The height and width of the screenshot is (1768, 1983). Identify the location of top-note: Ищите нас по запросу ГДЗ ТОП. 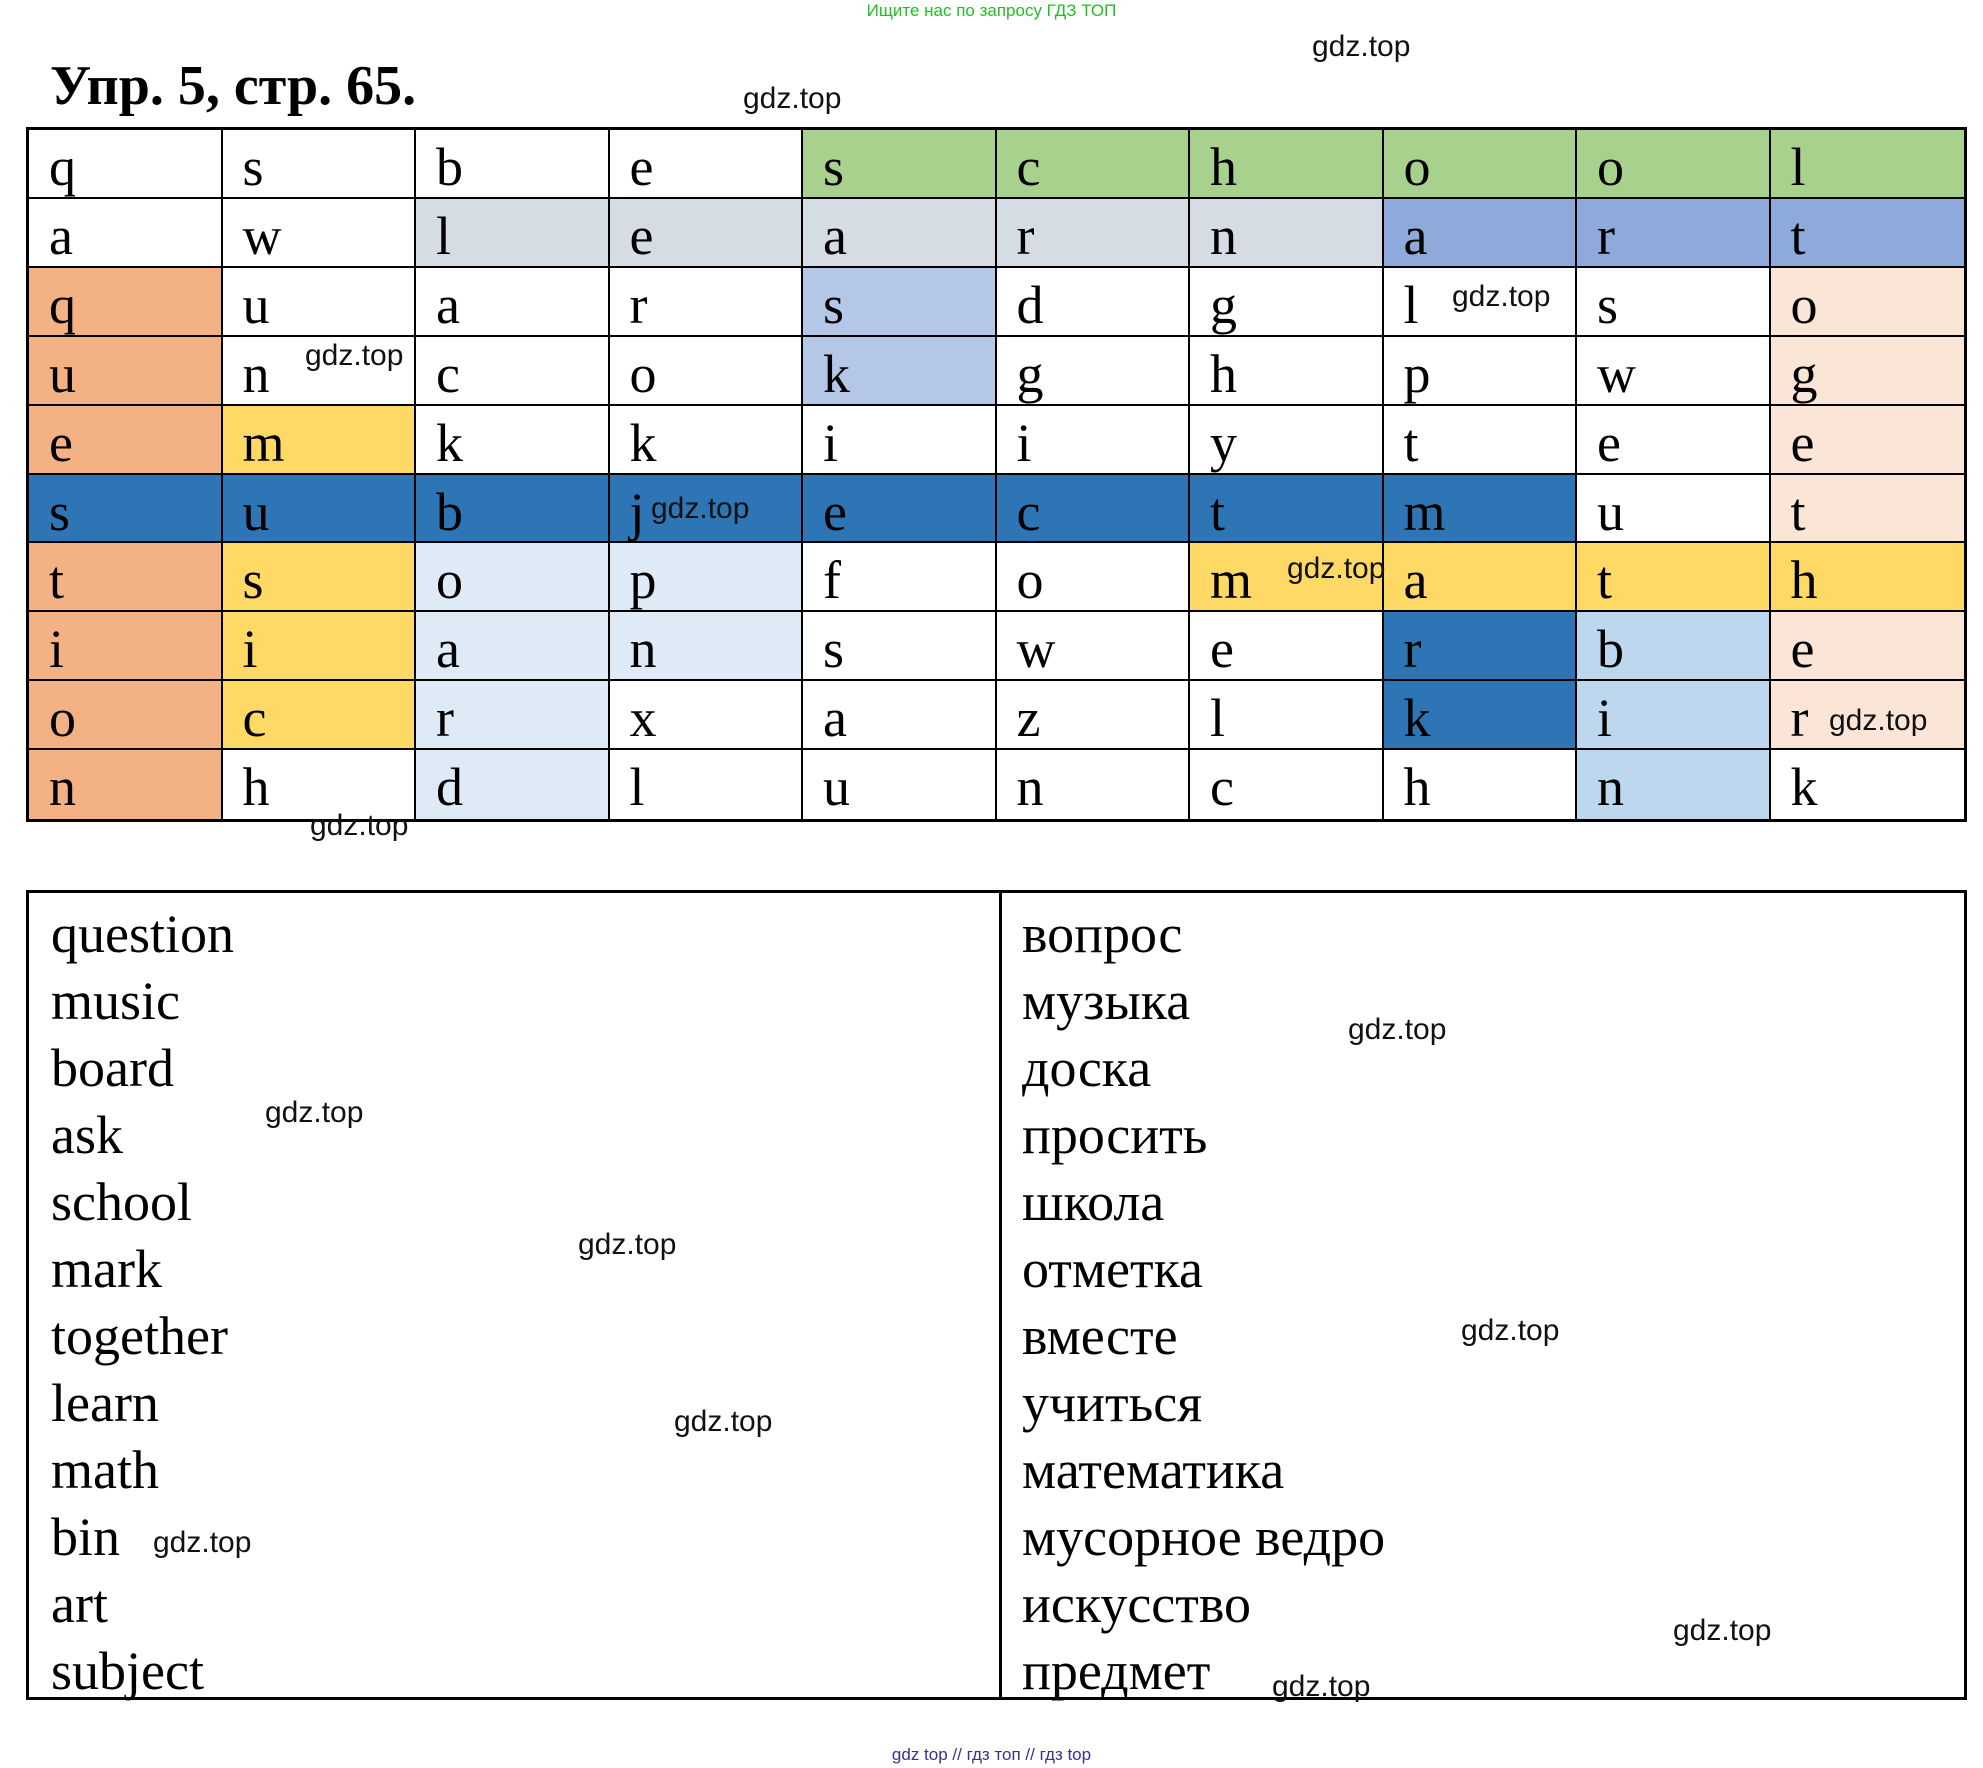
(991, 10).